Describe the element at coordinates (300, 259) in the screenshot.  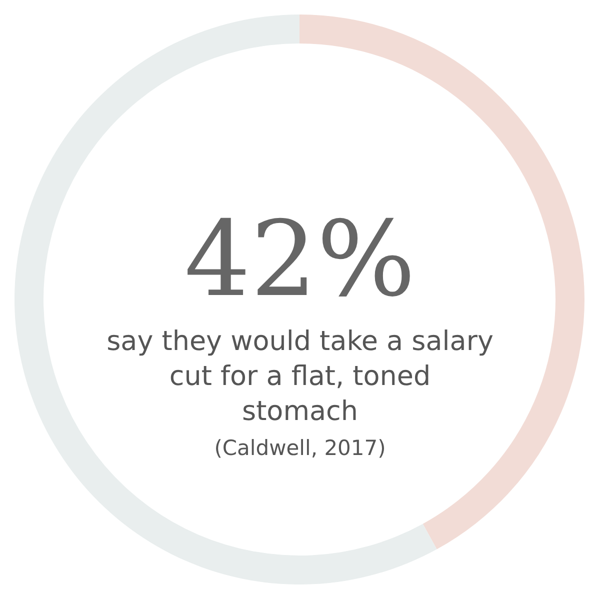
I see `data-label: 42%` at that location.